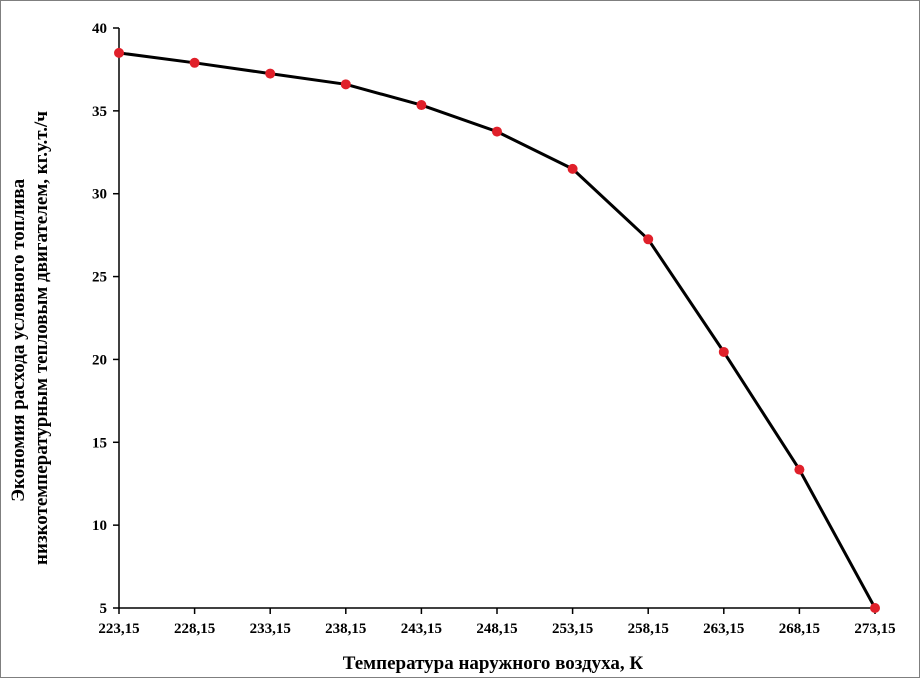 The height and width of the screenshot is (678, 920). I want to click on x-tick-label: 263,15, so click(723, 629).